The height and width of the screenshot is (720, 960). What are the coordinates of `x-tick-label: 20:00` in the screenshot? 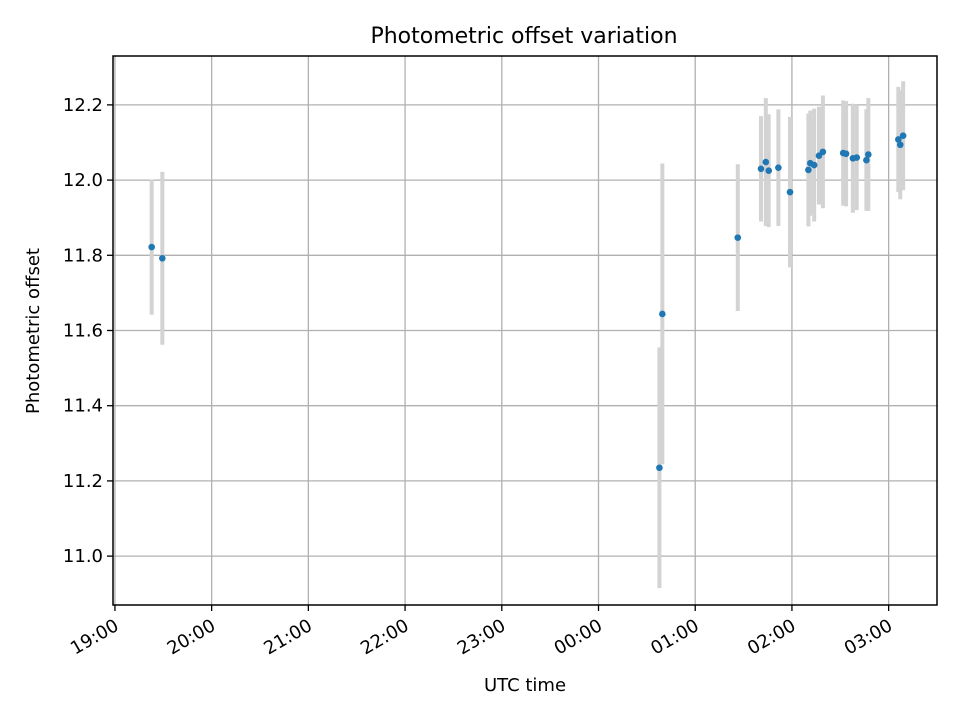 It's located at (191, 637).